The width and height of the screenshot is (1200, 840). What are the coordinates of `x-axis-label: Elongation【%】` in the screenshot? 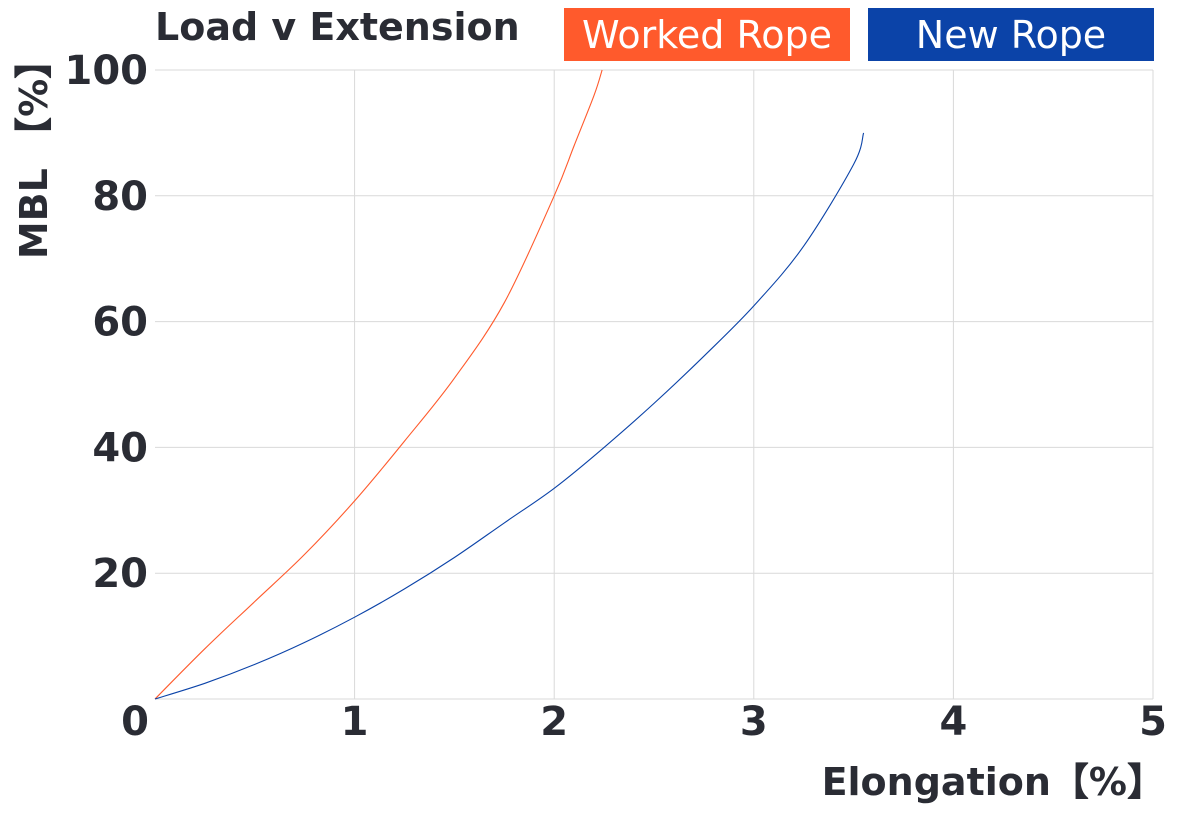 It's located at (993, 782).